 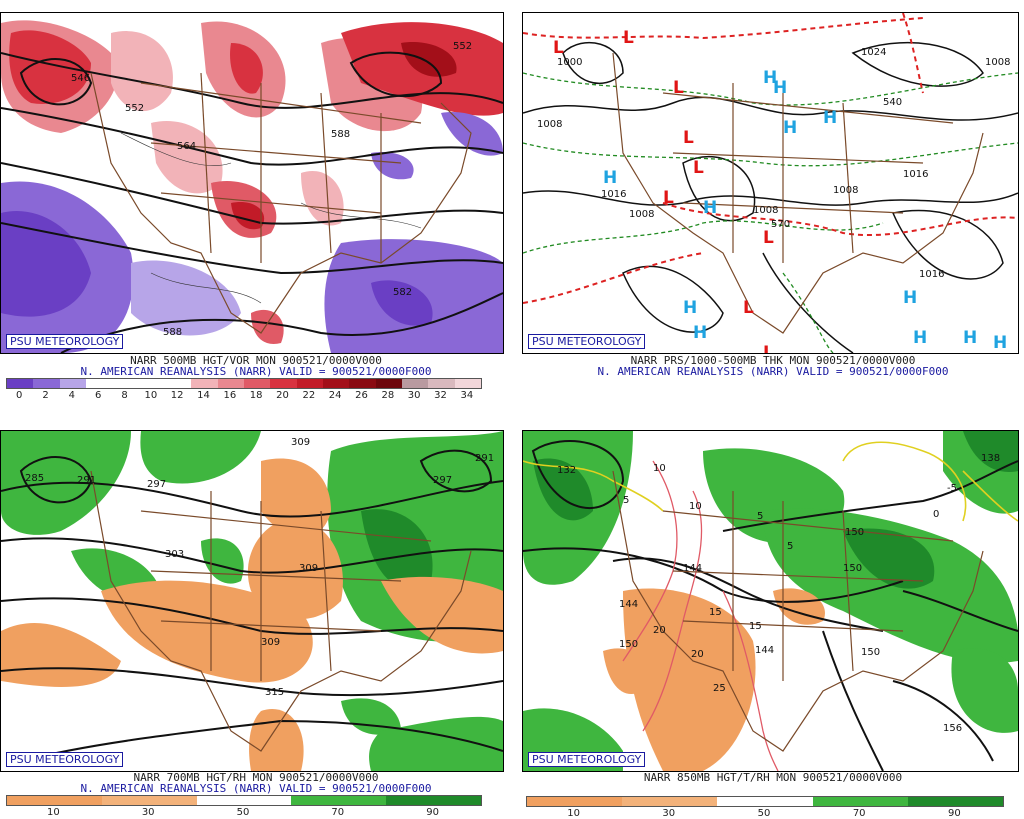 I want to click on scale-label: 32, so click(x=440, y=395).